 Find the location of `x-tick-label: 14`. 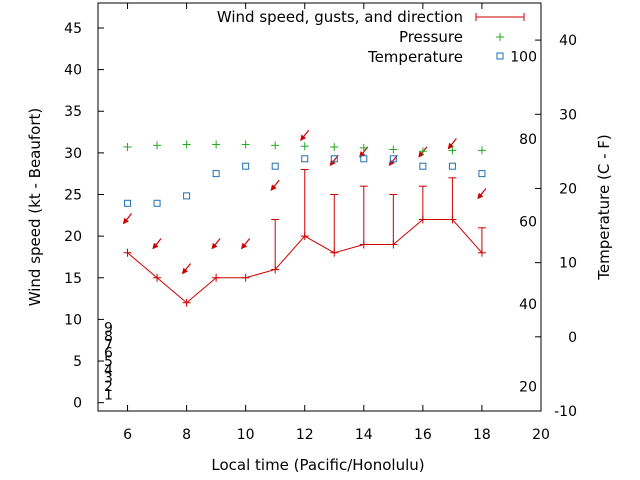

x-tick-label: 14 is located at coordinates (364, 435).